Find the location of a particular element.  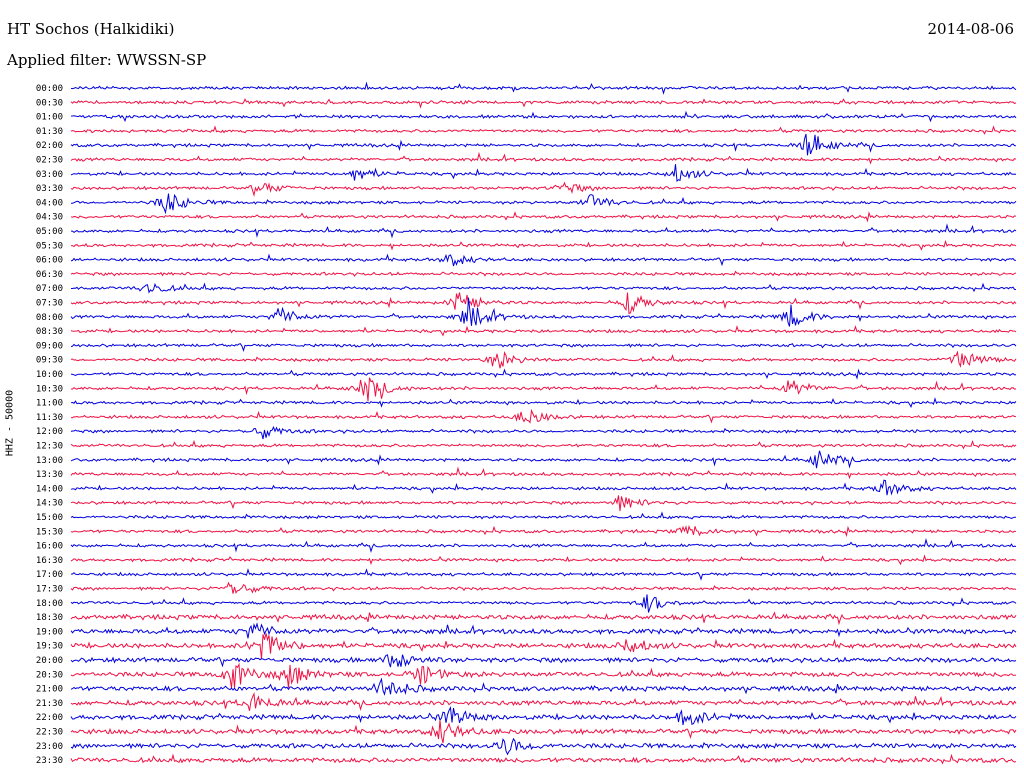

time-label: 15:30 is located at coordinates (49, 532).